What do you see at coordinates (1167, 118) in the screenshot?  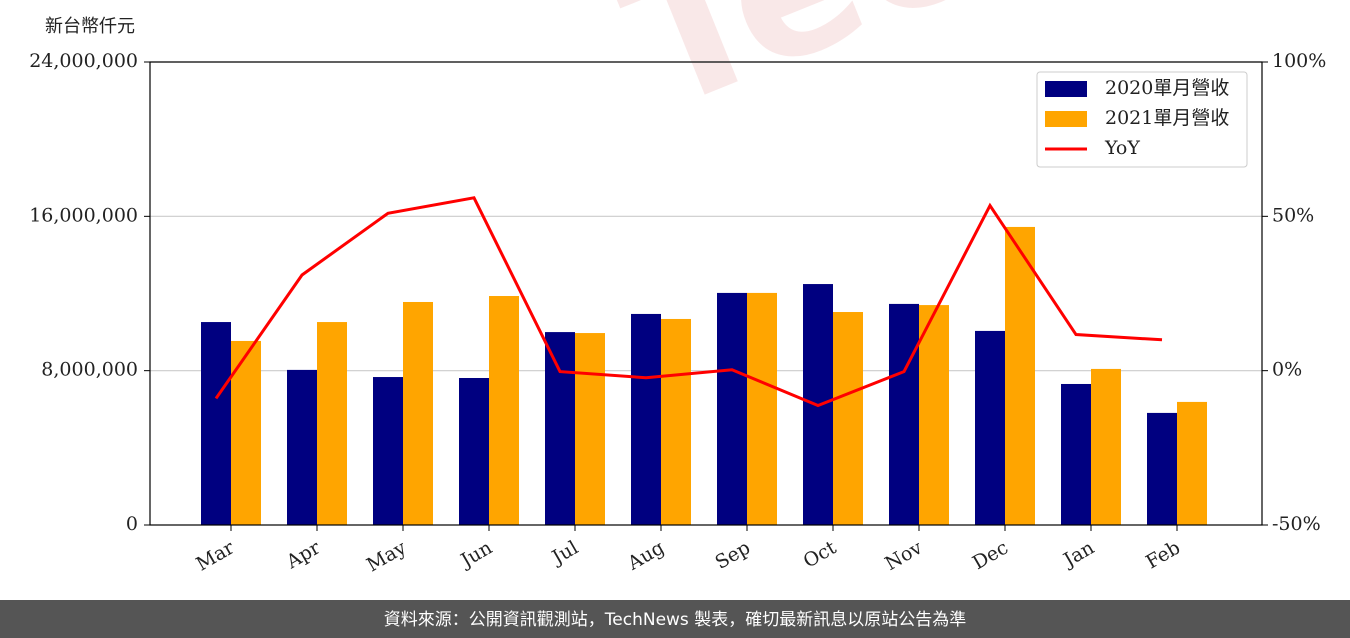 I see `legend-label: 2021單月營收` at bounding box center [1167, 118].